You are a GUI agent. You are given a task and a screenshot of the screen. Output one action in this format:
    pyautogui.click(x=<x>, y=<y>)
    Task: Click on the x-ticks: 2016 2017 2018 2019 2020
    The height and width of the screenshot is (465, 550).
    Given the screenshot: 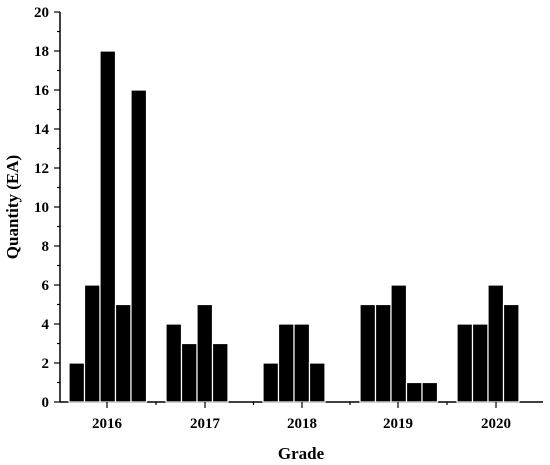 What is the action you would take?
    pyautogui.click(x=301, y=417)
    